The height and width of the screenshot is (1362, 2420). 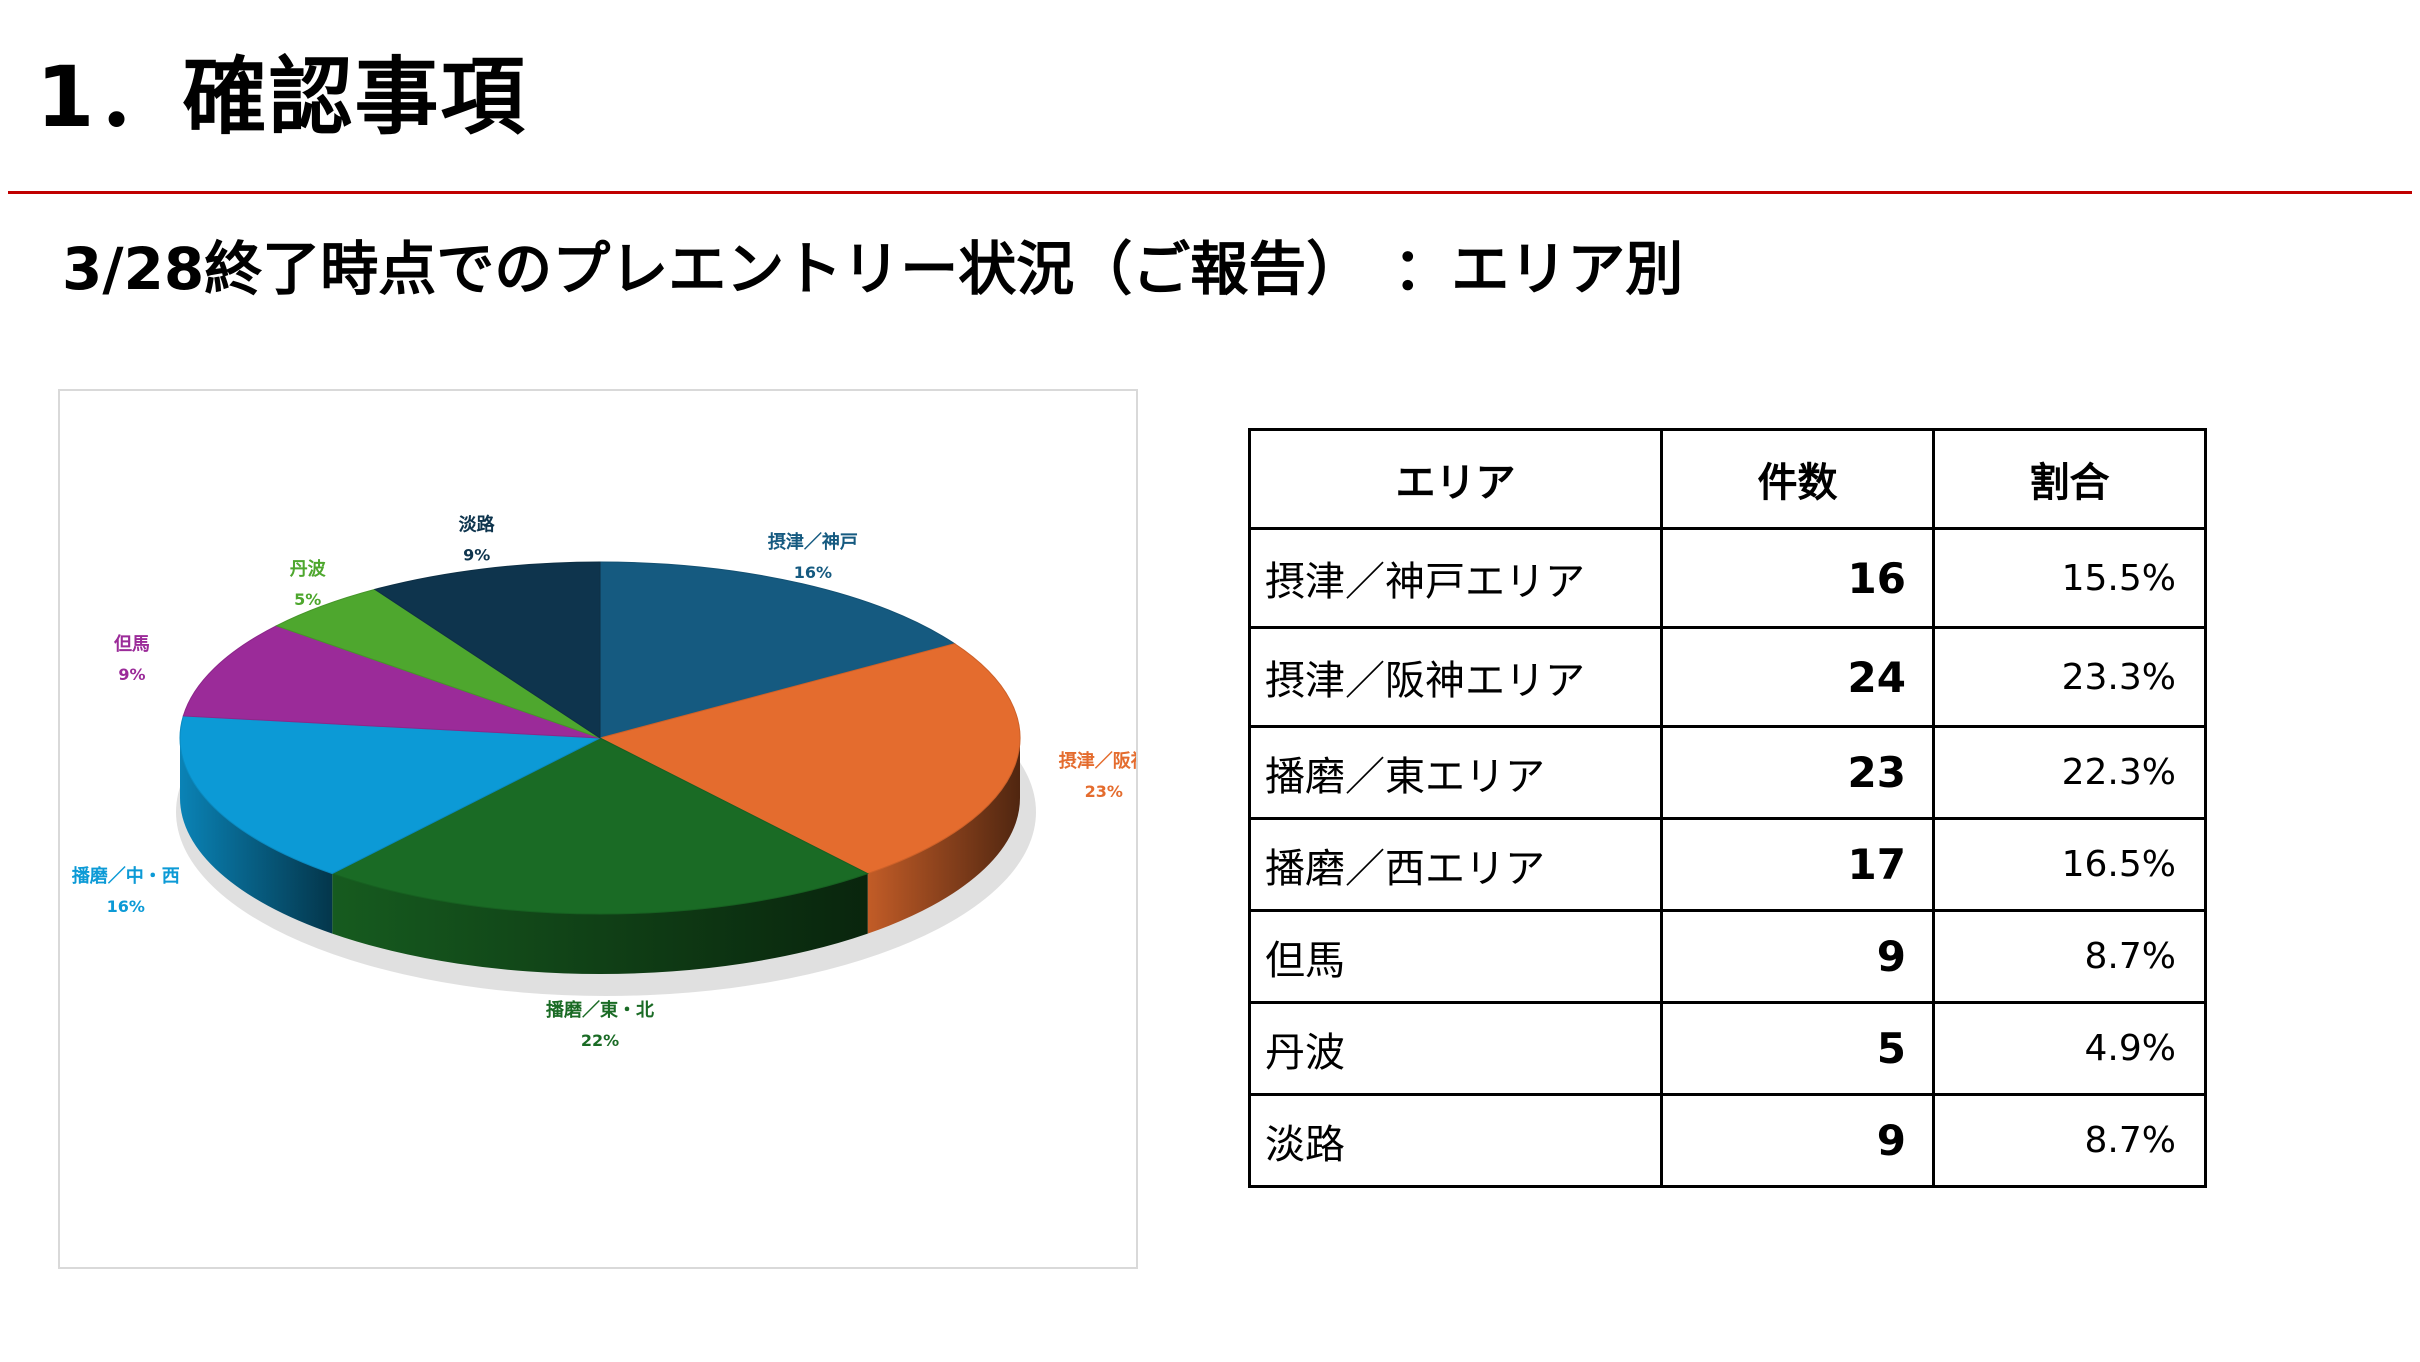 What do you see at coordinates (1455, 479) in the screenshot?
I see `header-area: エリア` at bounding box center [1455, 479].